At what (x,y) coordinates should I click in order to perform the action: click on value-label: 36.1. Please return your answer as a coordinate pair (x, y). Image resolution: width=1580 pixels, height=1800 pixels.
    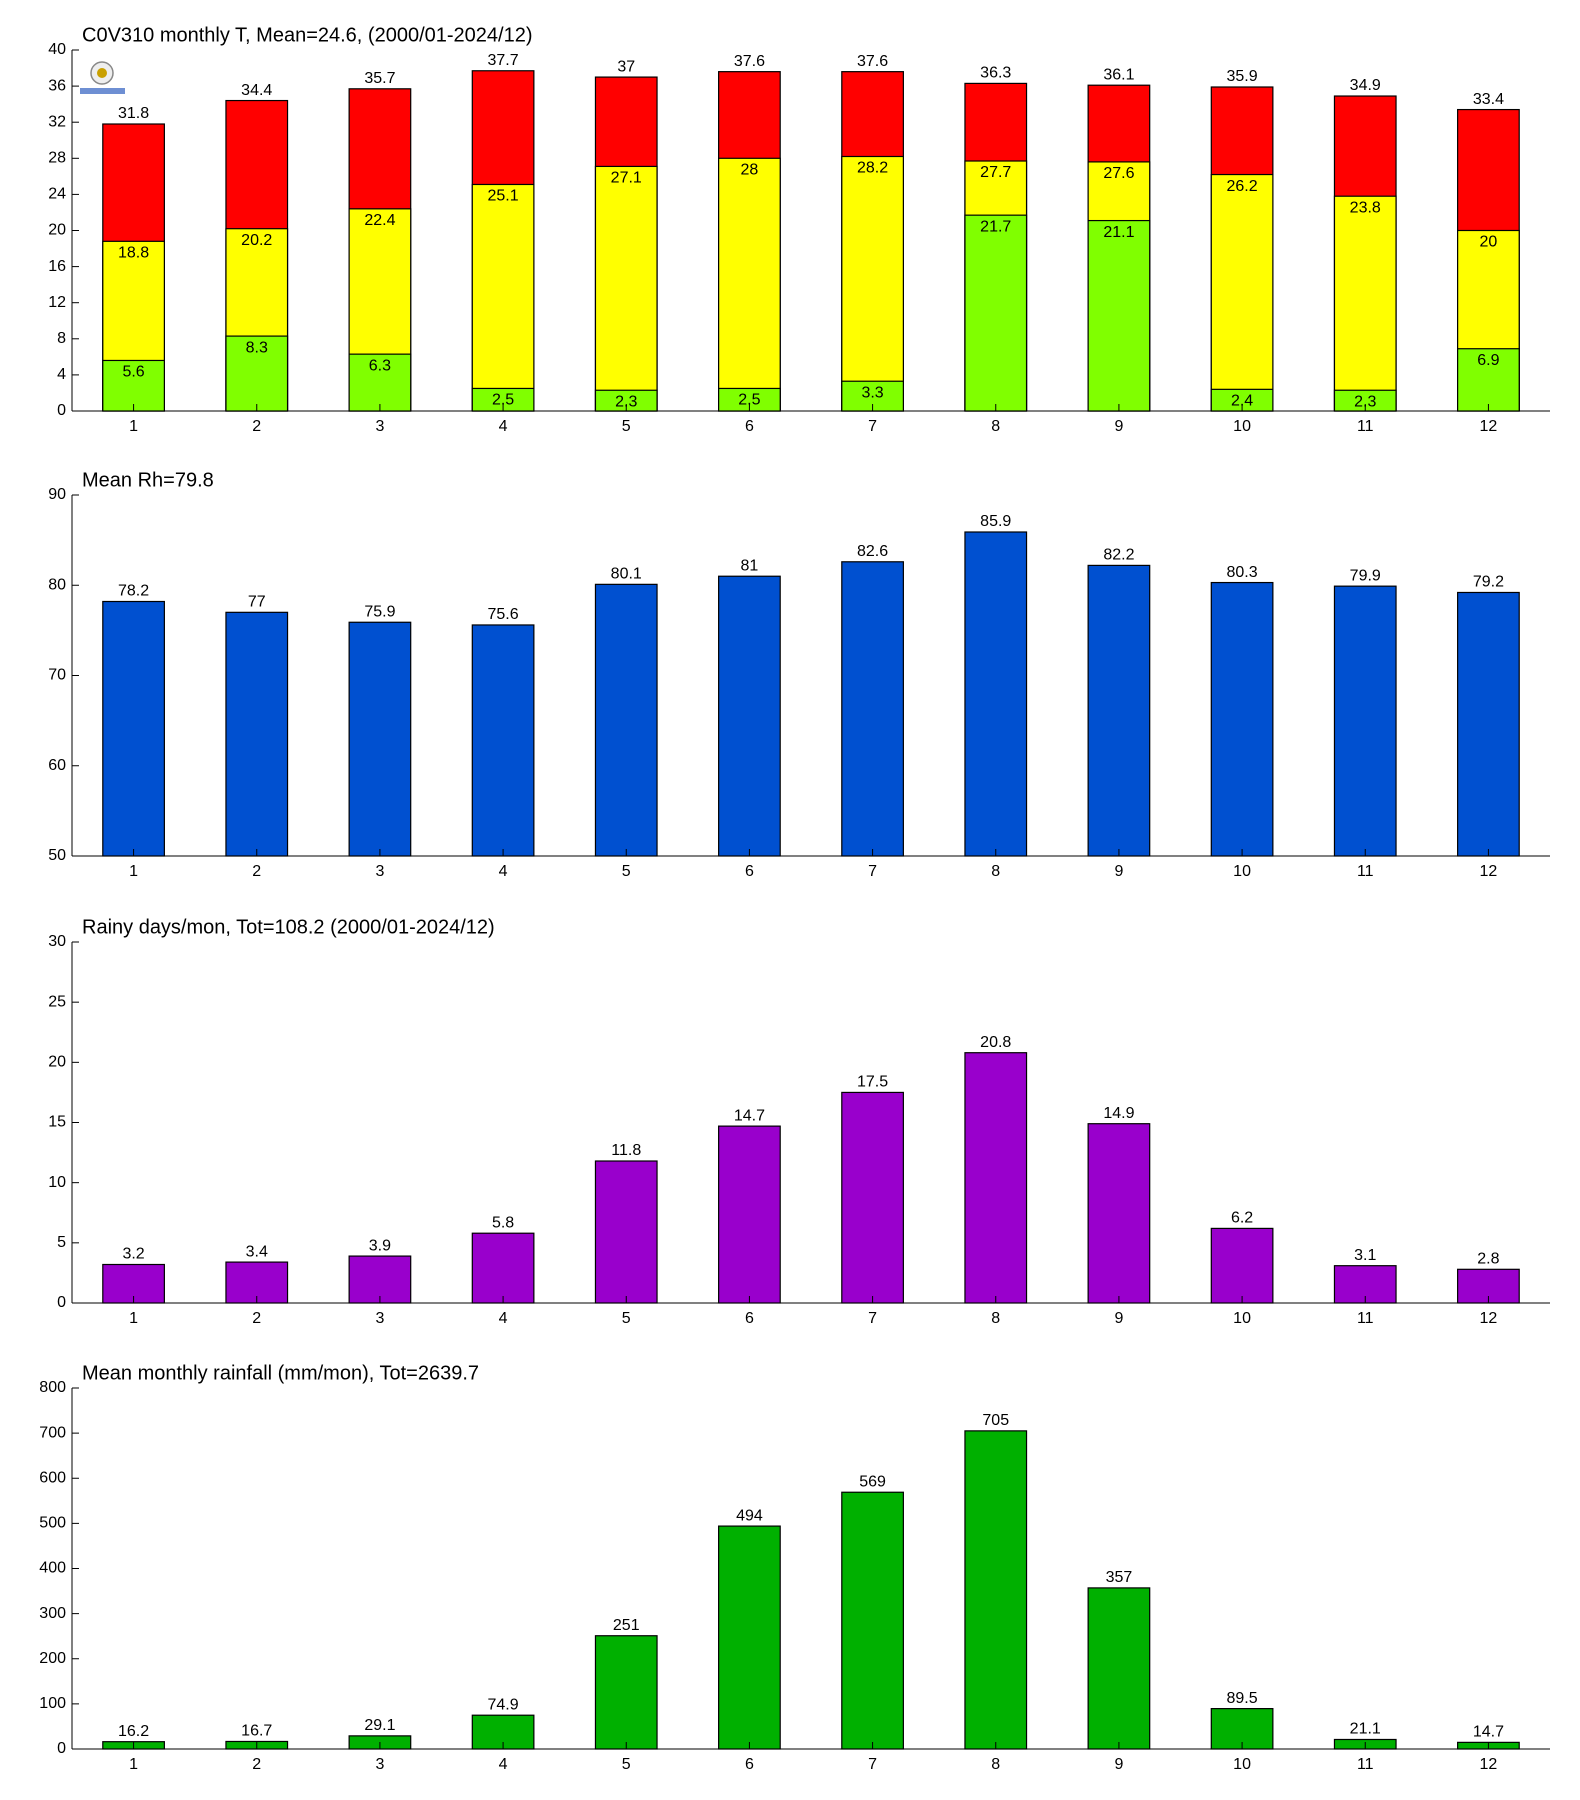
    Looking at the image, I should click on (1118, 74).